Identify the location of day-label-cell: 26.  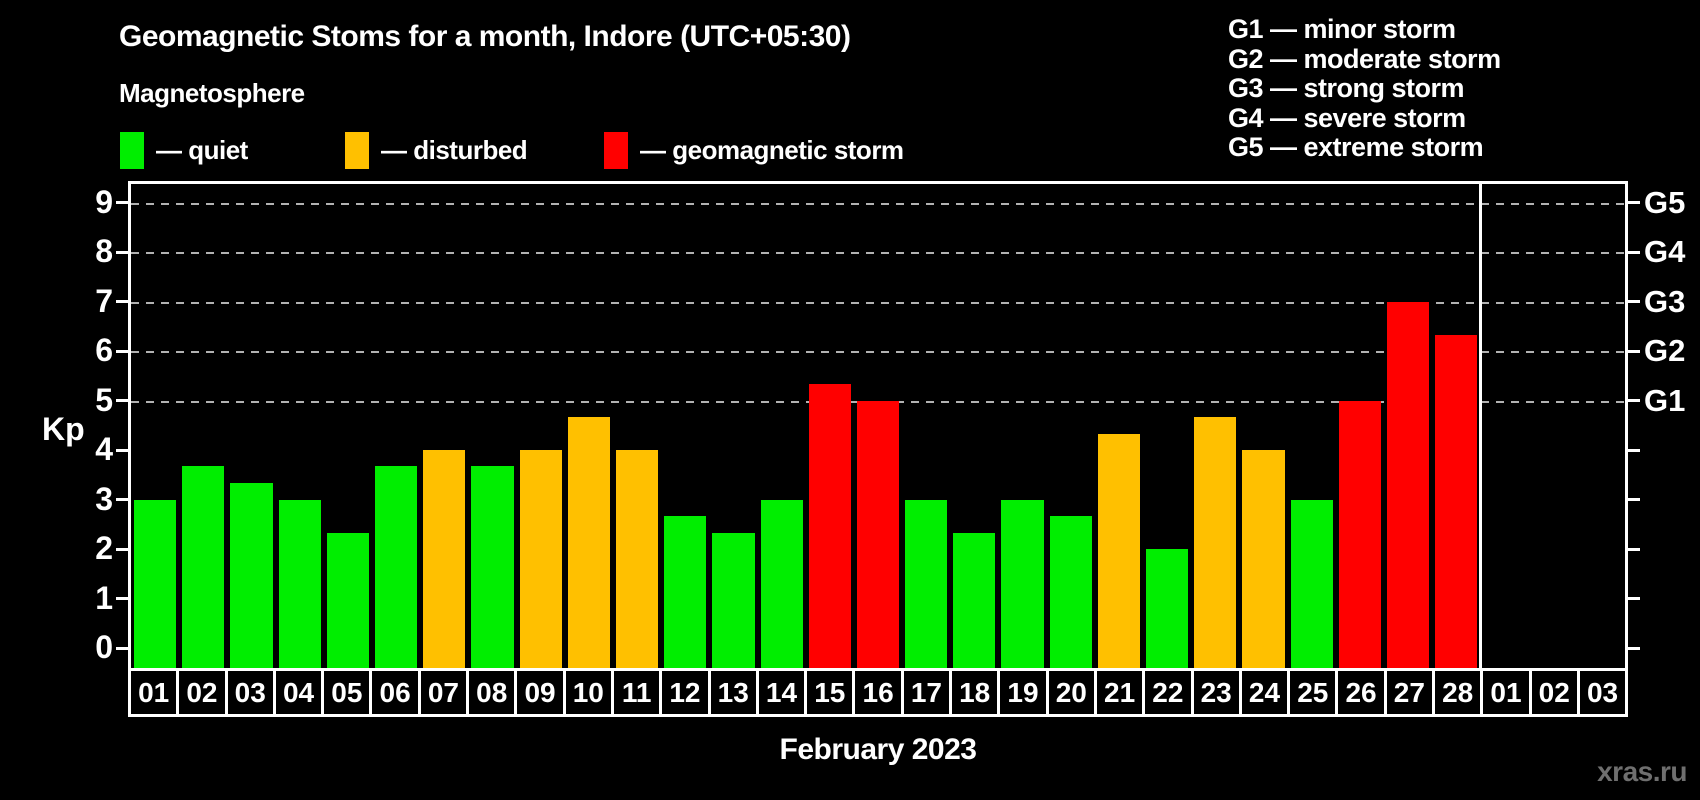
(1361, 692).